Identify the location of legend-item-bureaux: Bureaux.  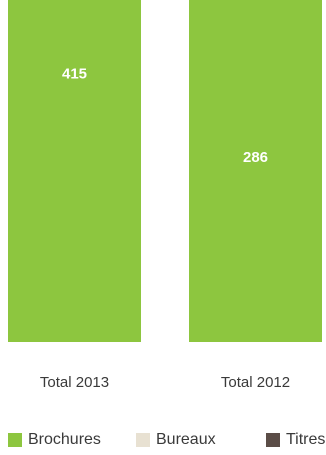
(176, 440).